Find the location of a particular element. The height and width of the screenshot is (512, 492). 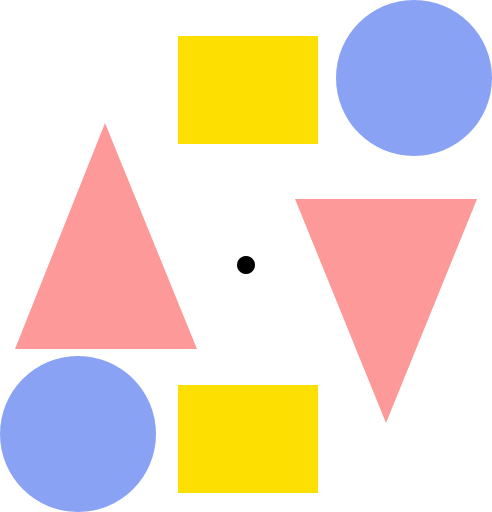

bottom-yellow-rectangle is located at coordinates (248, 439).